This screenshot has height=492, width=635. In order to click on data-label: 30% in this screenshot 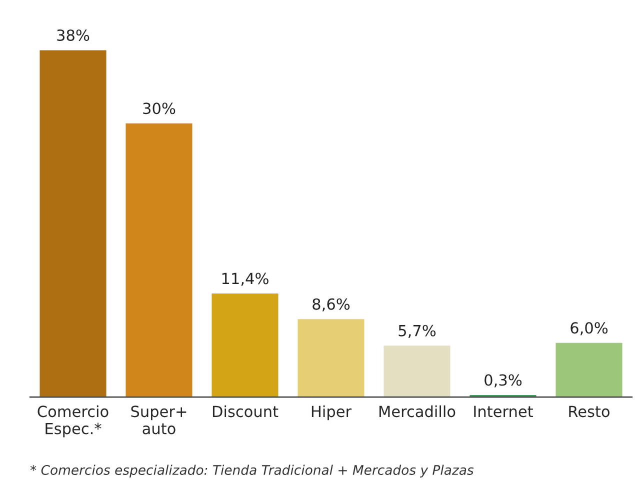, I will do `click(159, 108)`.